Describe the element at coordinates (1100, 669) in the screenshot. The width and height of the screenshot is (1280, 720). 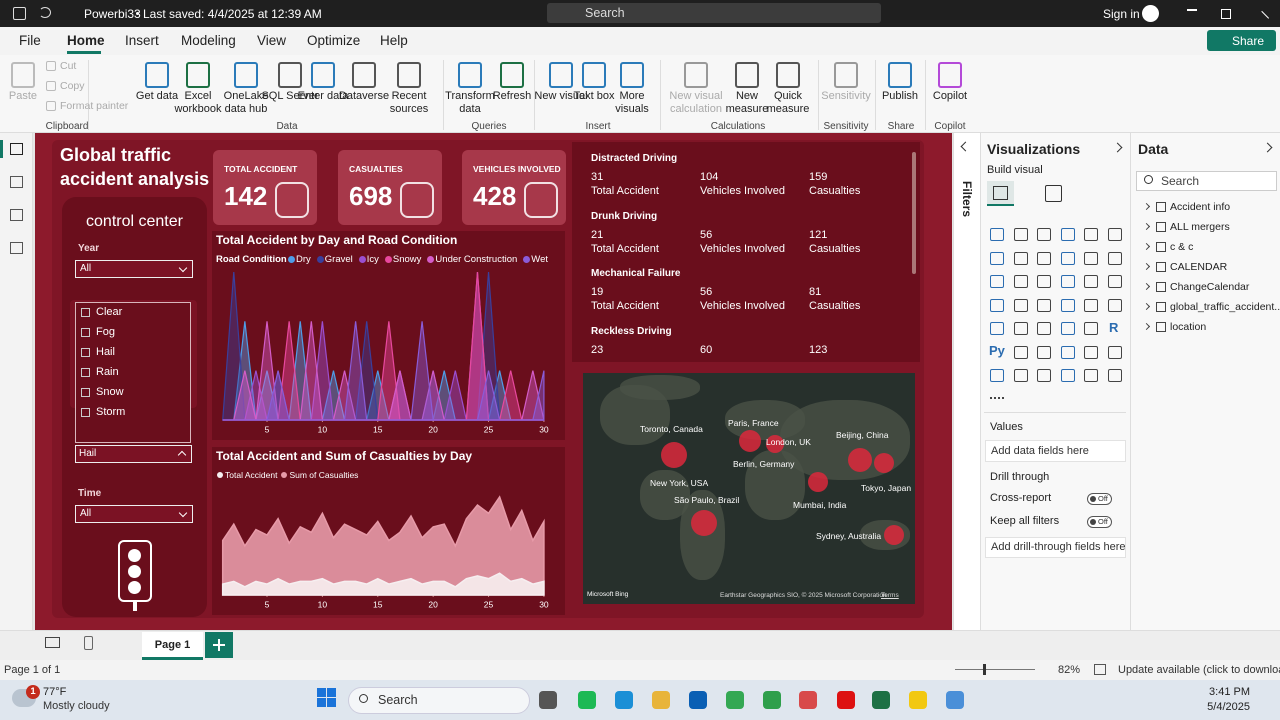
I see `fit-icon` at that location.